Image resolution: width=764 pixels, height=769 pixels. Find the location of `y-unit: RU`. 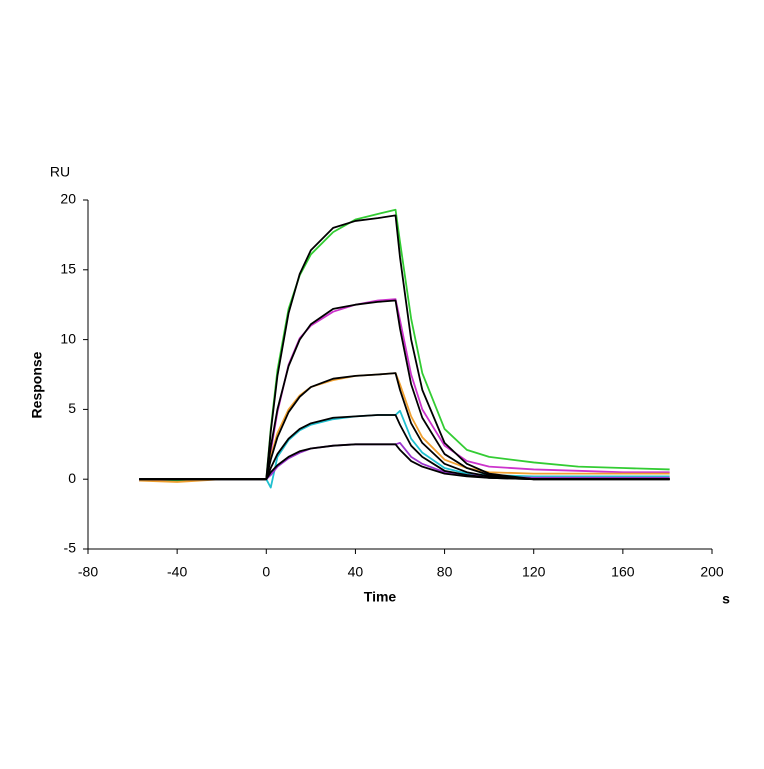

y-unit: RU is located at coordinates (60, 172).